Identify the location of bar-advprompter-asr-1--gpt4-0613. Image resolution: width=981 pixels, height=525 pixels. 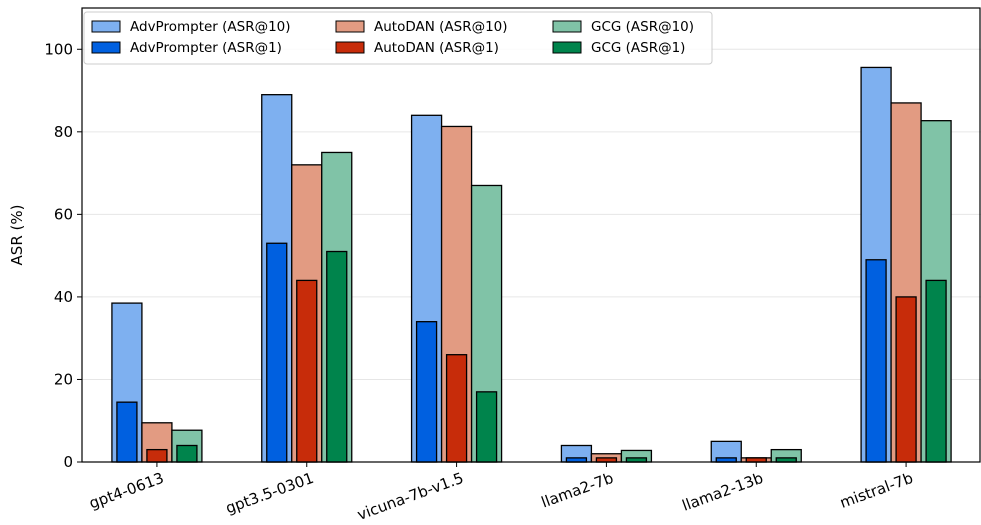
(127, 432).